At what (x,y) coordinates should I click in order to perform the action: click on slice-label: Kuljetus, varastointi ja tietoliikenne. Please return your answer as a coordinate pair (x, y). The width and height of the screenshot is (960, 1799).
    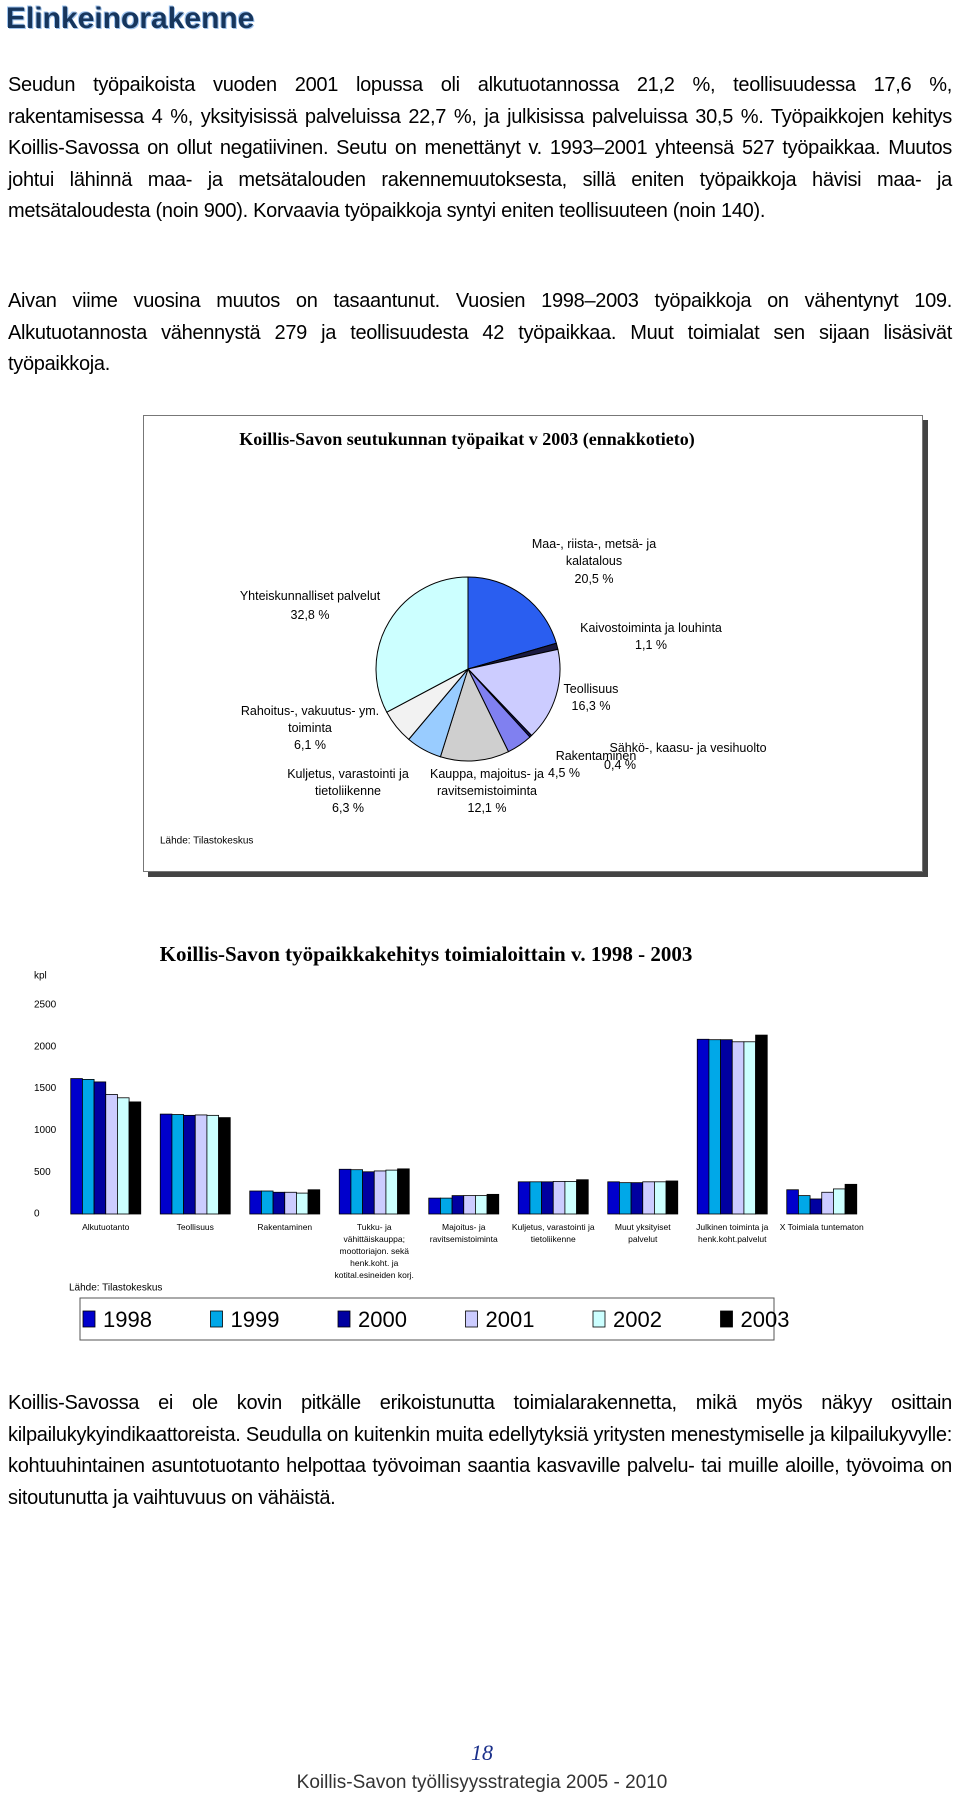
    Looking at the image, I should click on (348, 782).